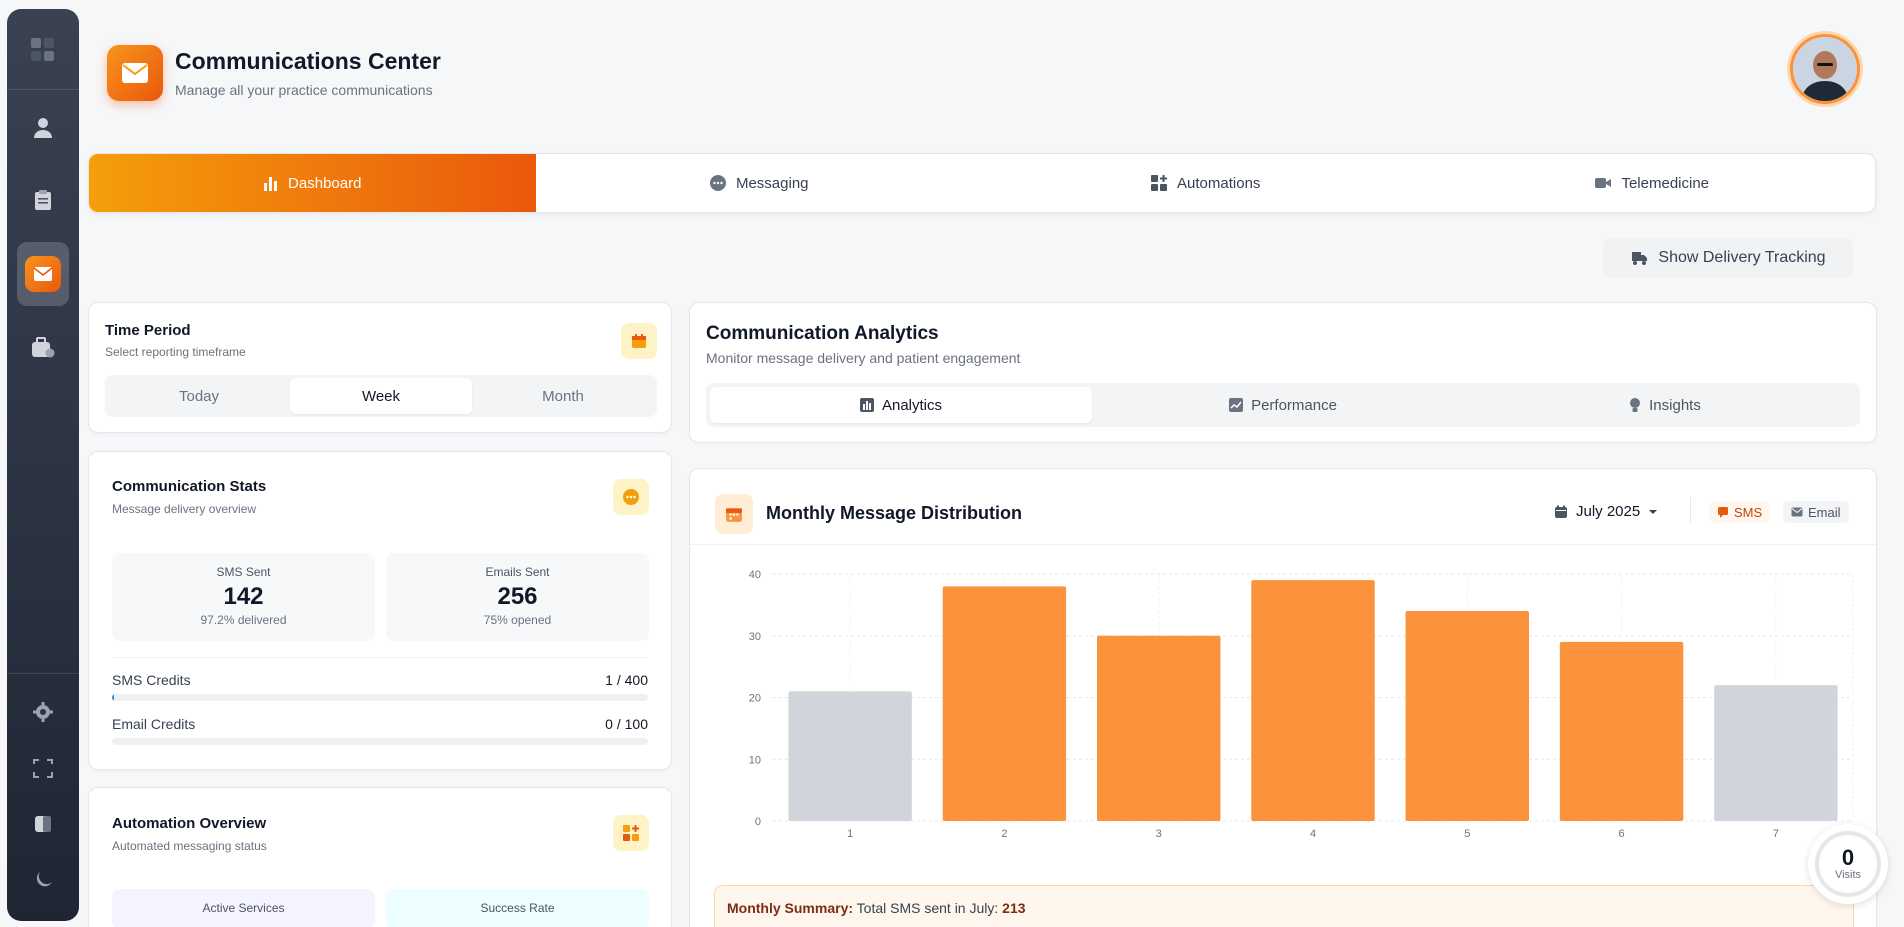 This screenshot has height=927, width=1904. I want to click on sidebar-item-communications, so click(43, 274).